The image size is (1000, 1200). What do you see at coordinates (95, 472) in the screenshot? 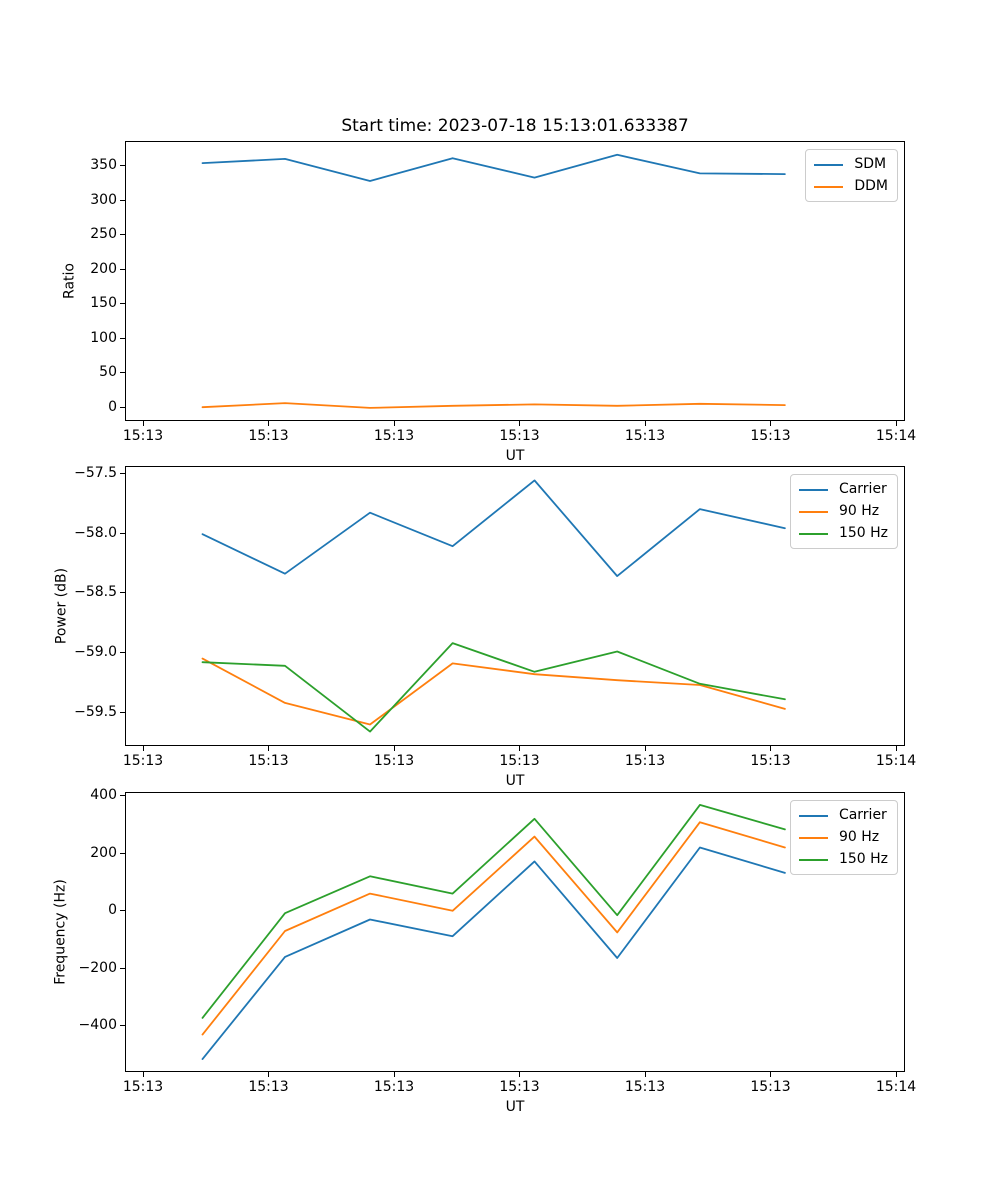
I see `y-tick-label: −57.5` at bounding box center [95, 472].